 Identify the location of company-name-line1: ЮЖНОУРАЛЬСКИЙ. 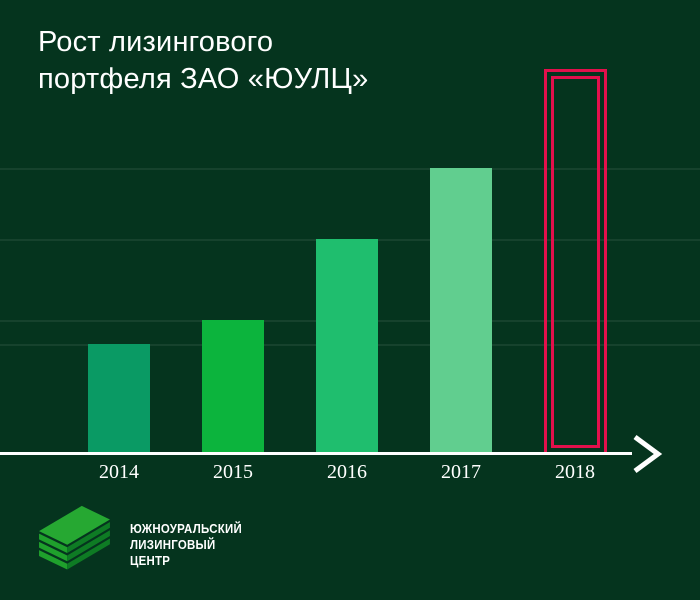
(186, 528).